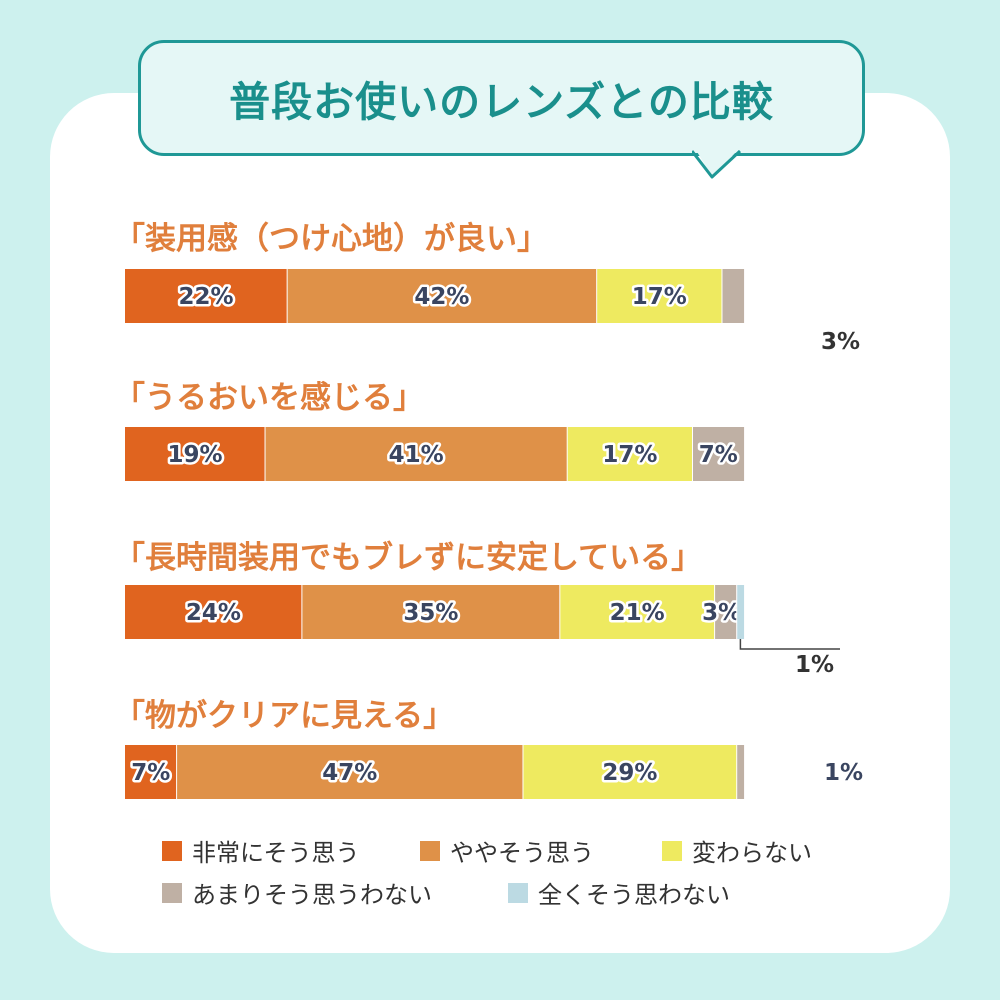  I want to click on bar-segment-q3-s1, so click(213, 612).